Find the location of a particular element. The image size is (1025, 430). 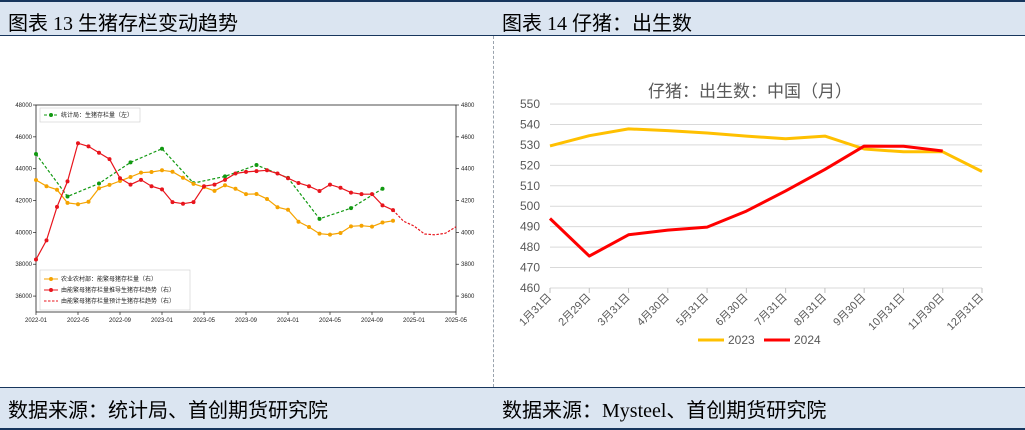

y-tick-label: 550 is located at coordinates (530, 104).